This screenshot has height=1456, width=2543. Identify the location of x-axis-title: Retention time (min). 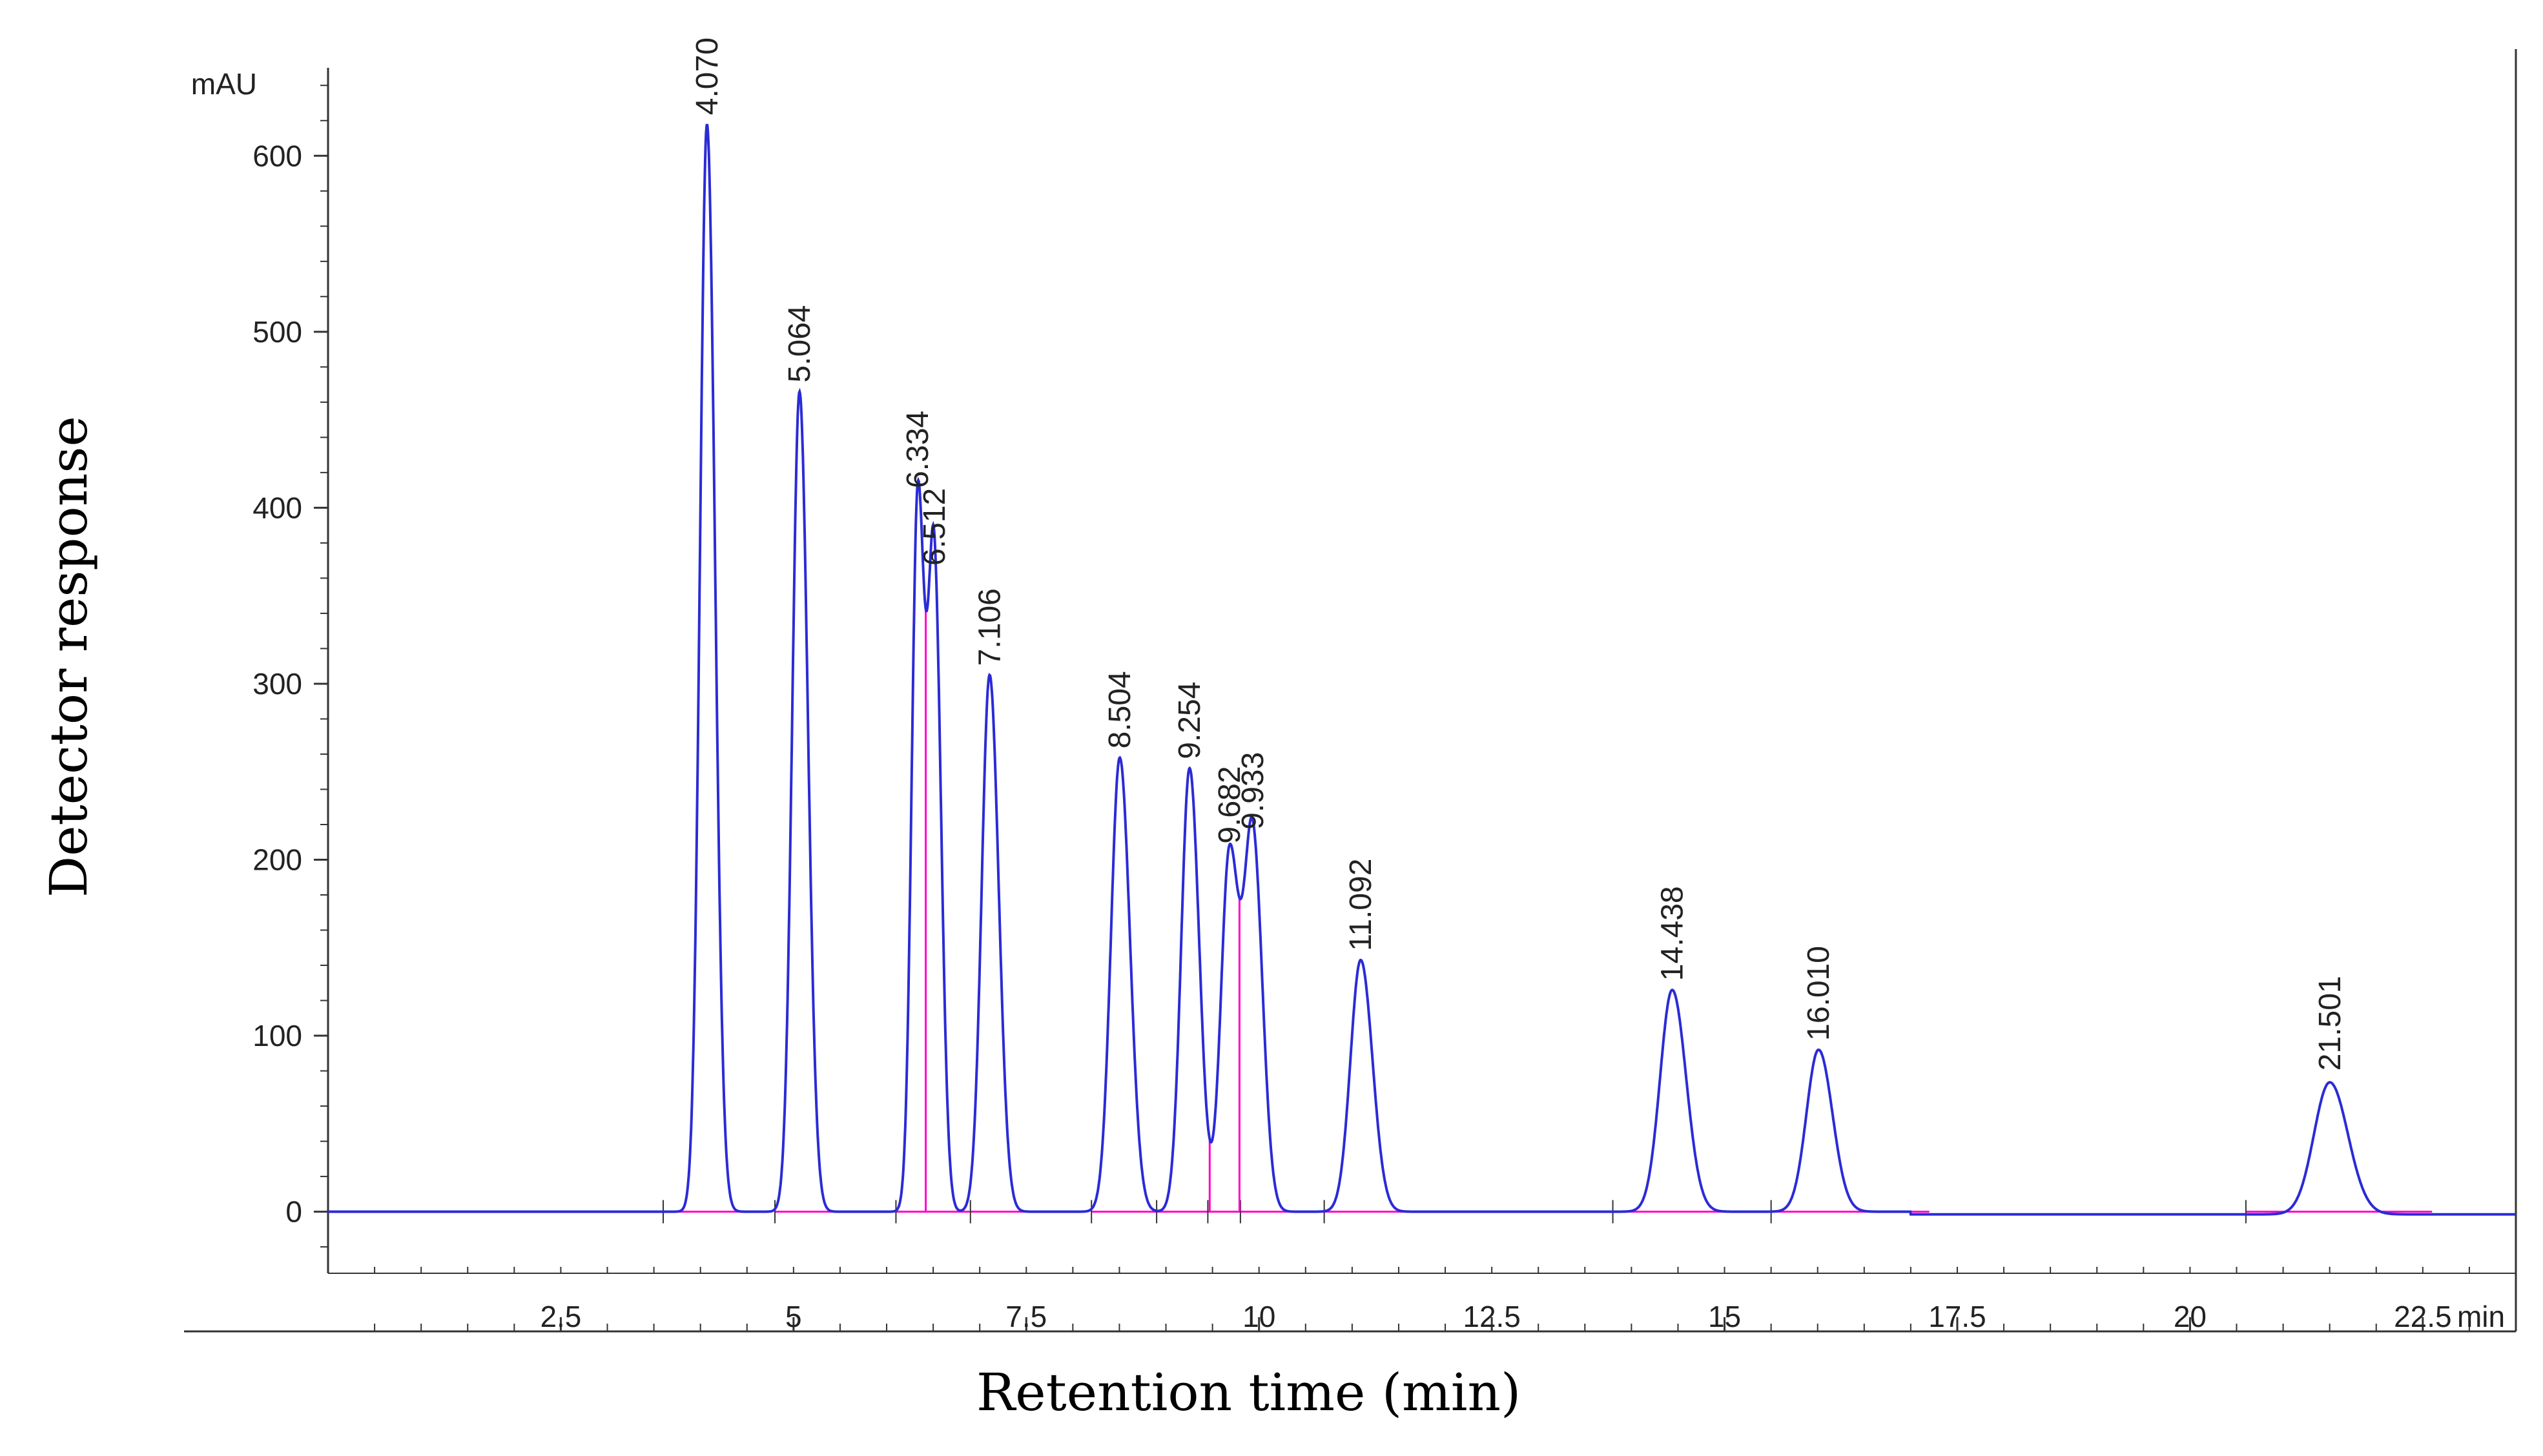
(1248, 1392).